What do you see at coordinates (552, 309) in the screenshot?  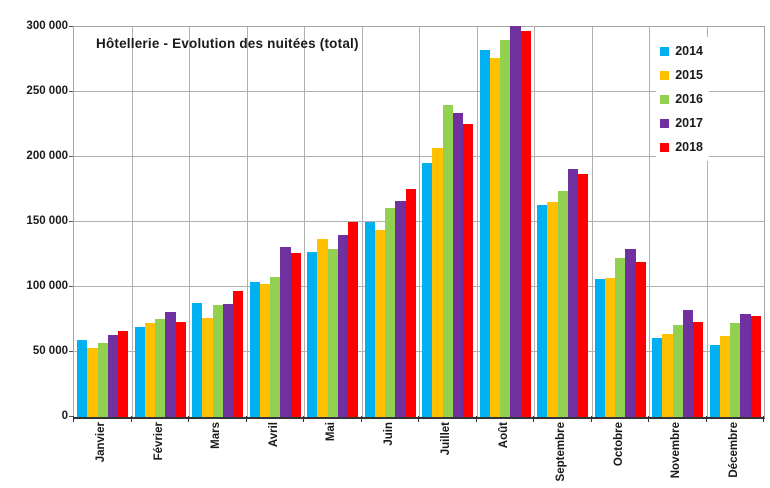 I see `bar-2015-septembre` at bounding box center [552, 309].